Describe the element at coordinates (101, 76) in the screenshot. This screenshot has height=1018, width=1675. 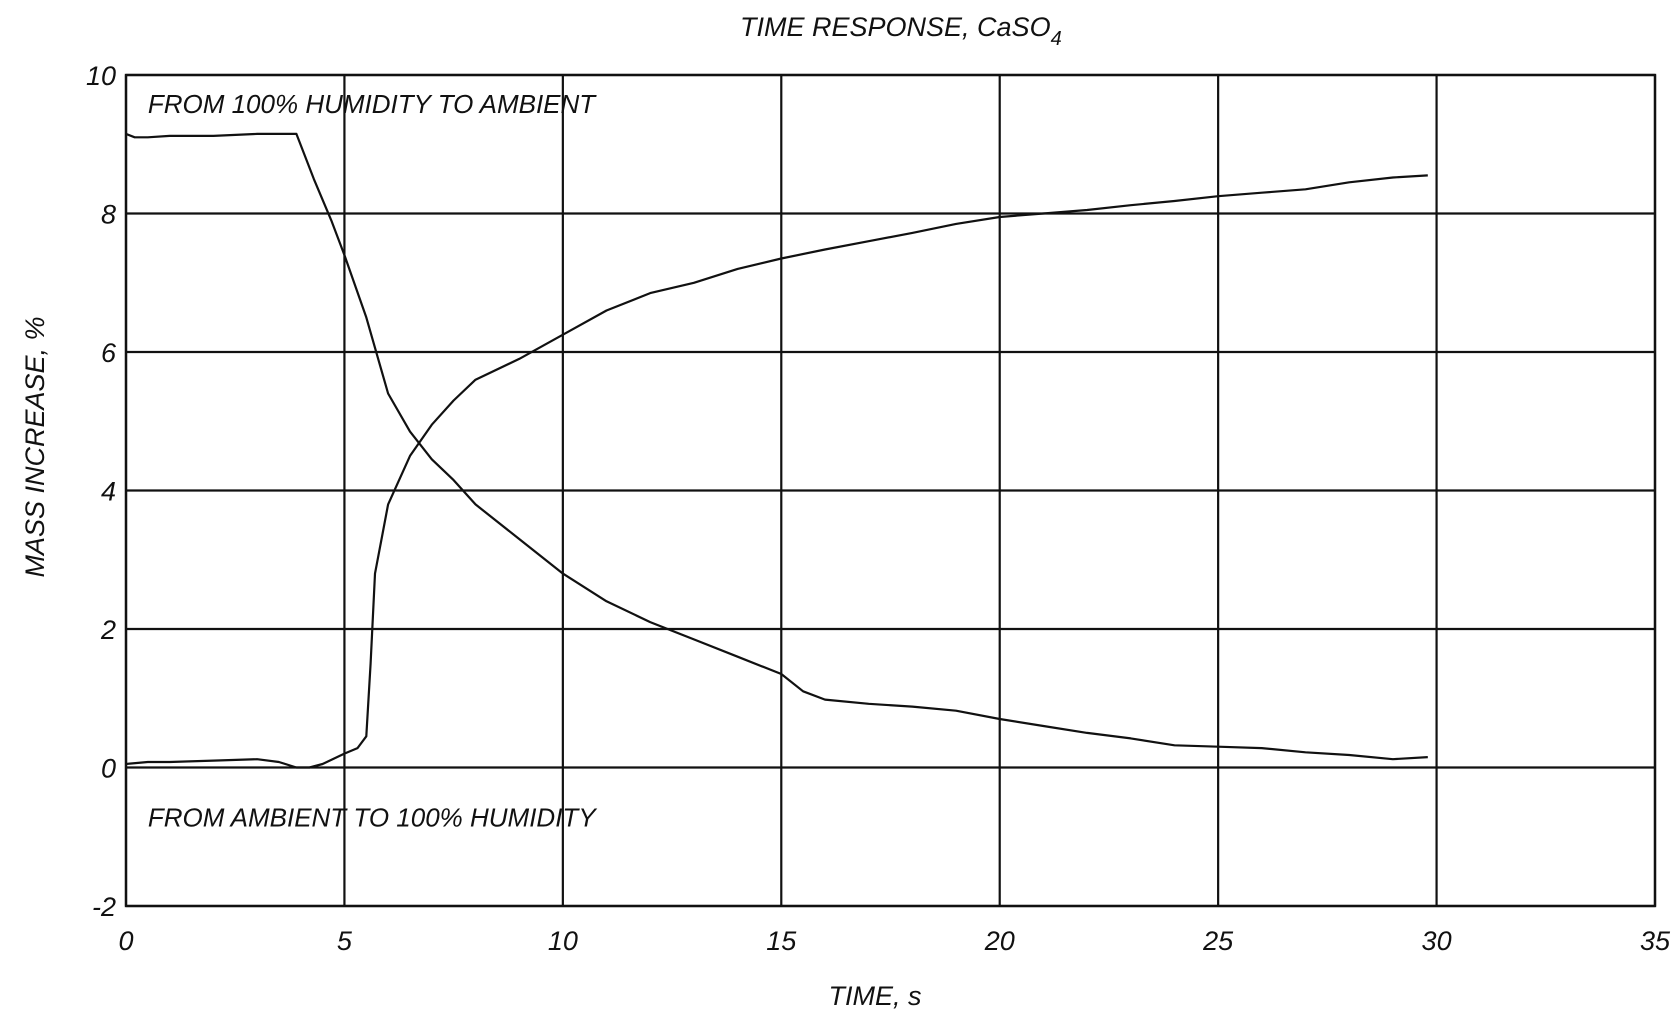
I see `y-tick-label: 10` at that location.